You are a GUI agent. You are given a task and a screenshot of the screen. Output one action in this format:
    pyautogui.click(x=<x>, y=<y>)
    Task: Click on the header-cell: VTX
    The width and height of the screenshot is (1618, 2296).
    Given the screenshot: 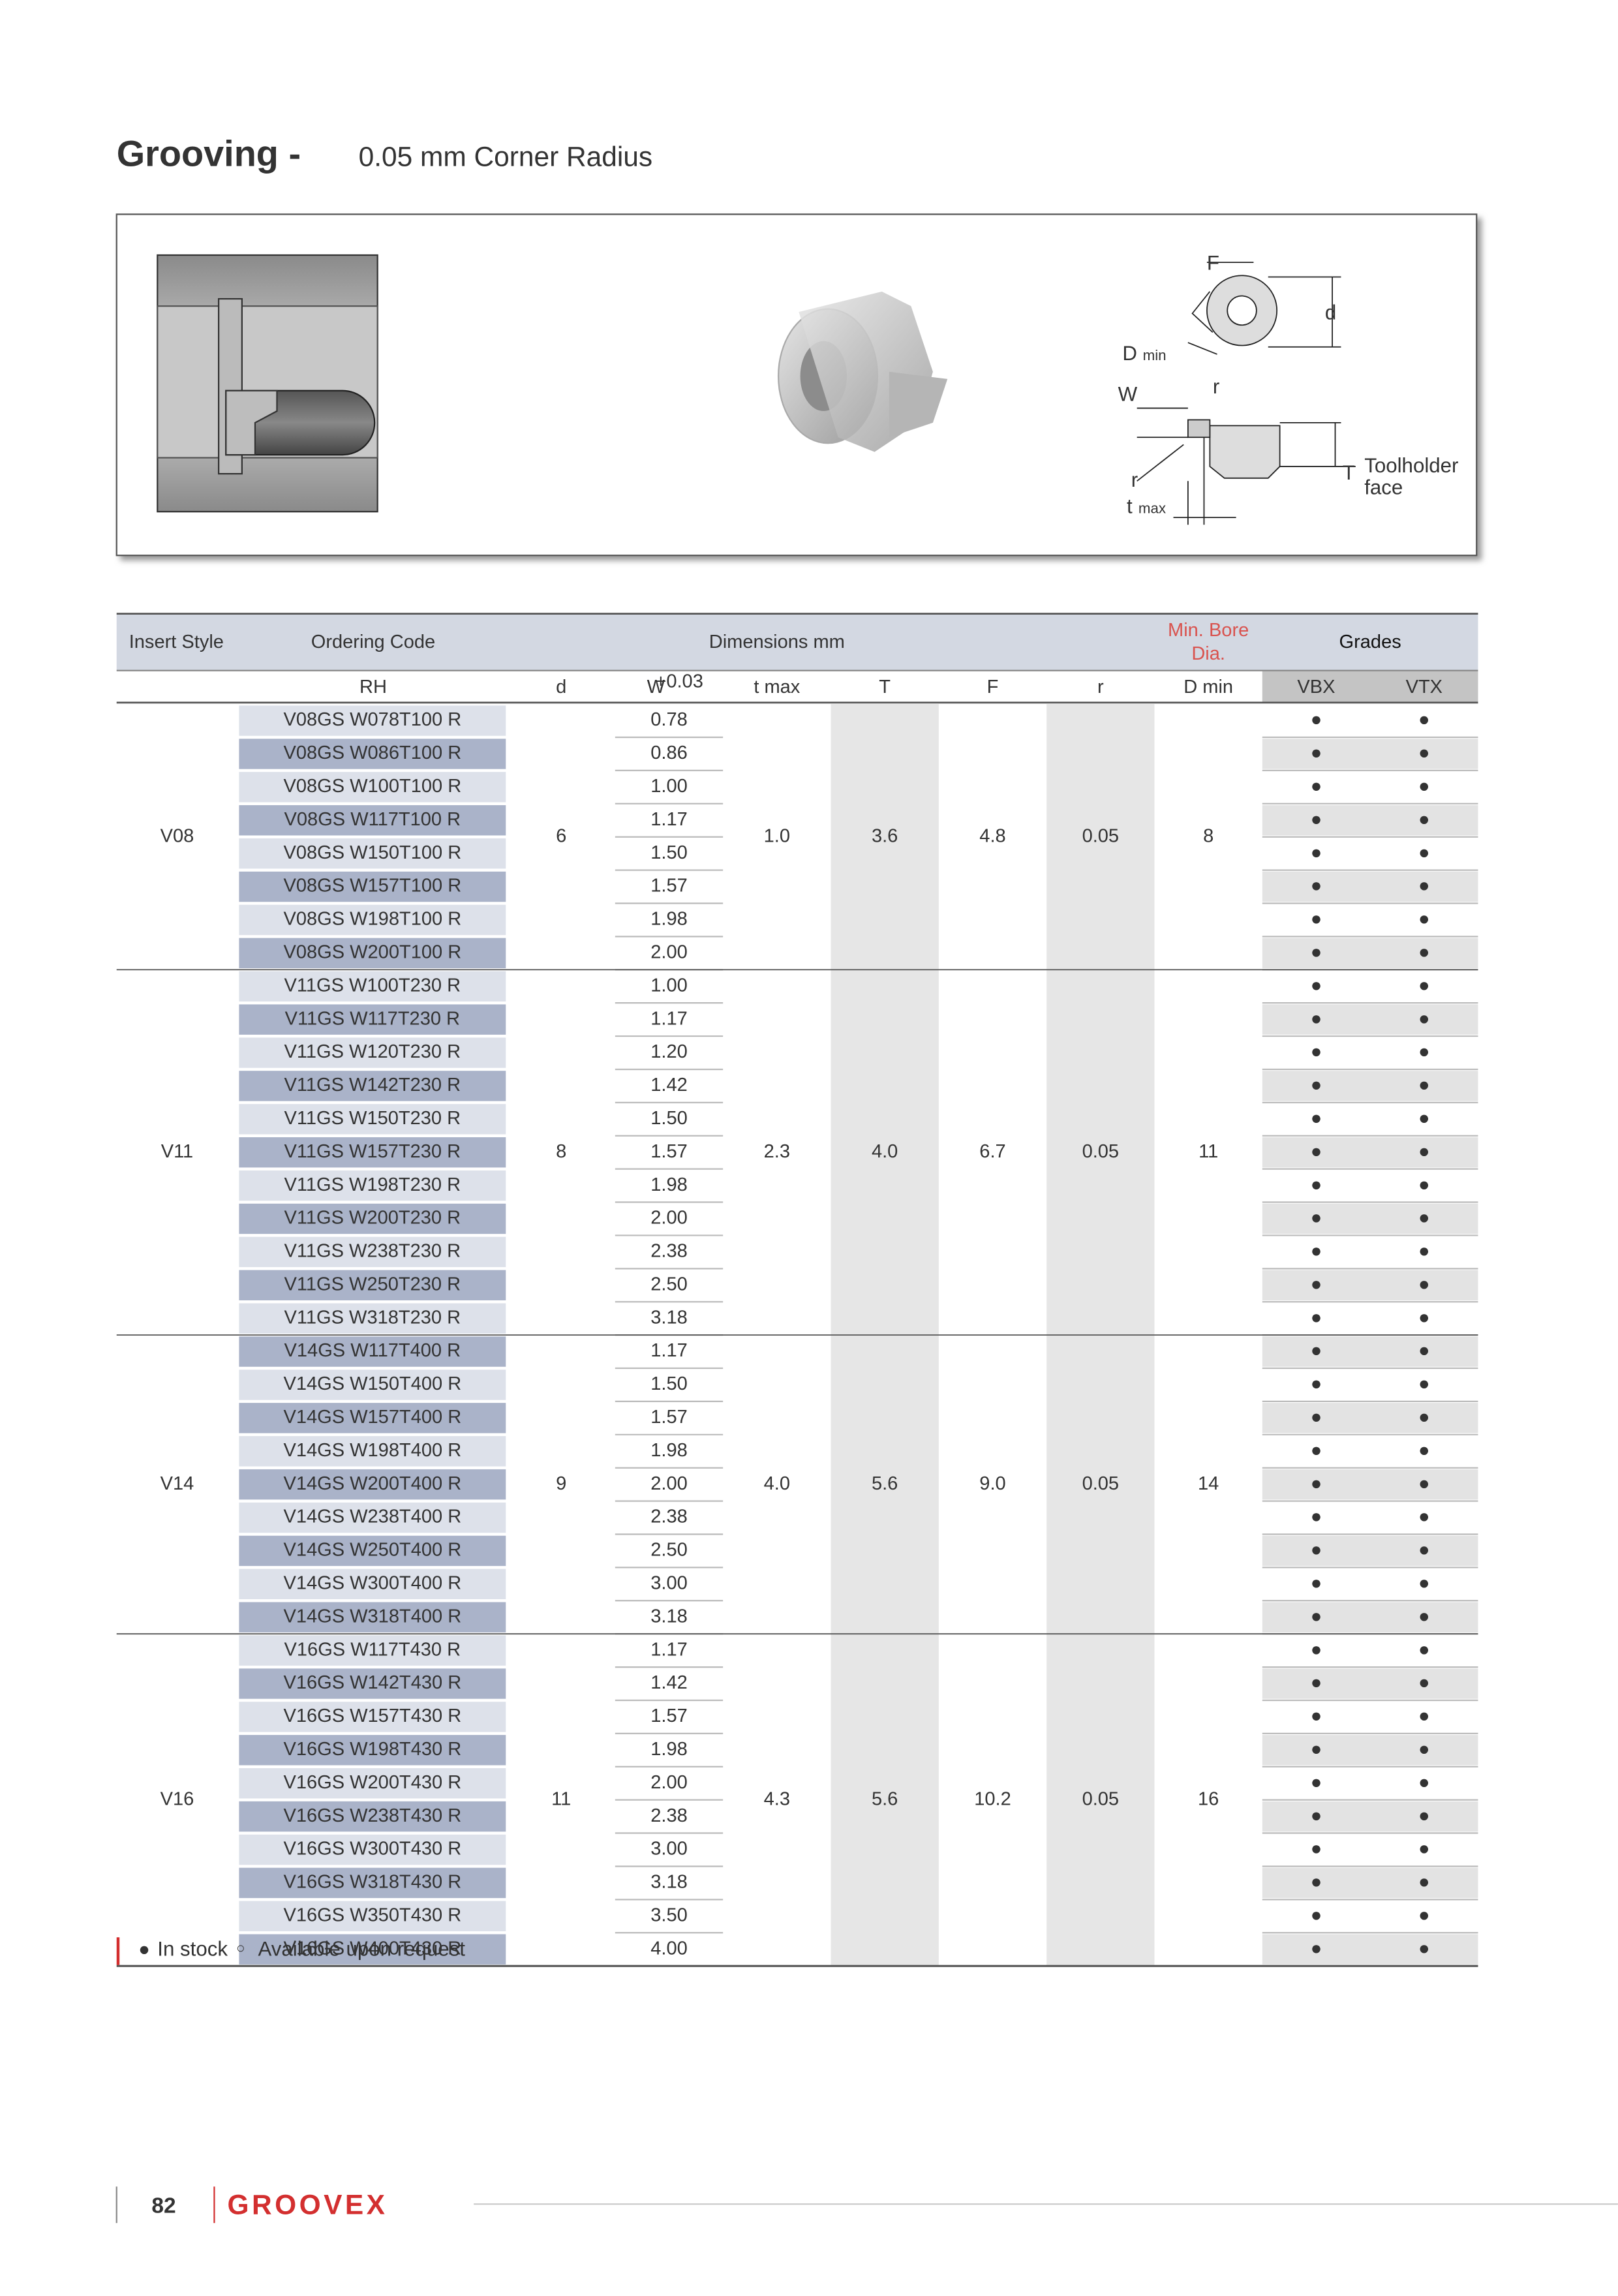 What is the action you would take?
    pyautogui.click(x=1424, y=687)
    